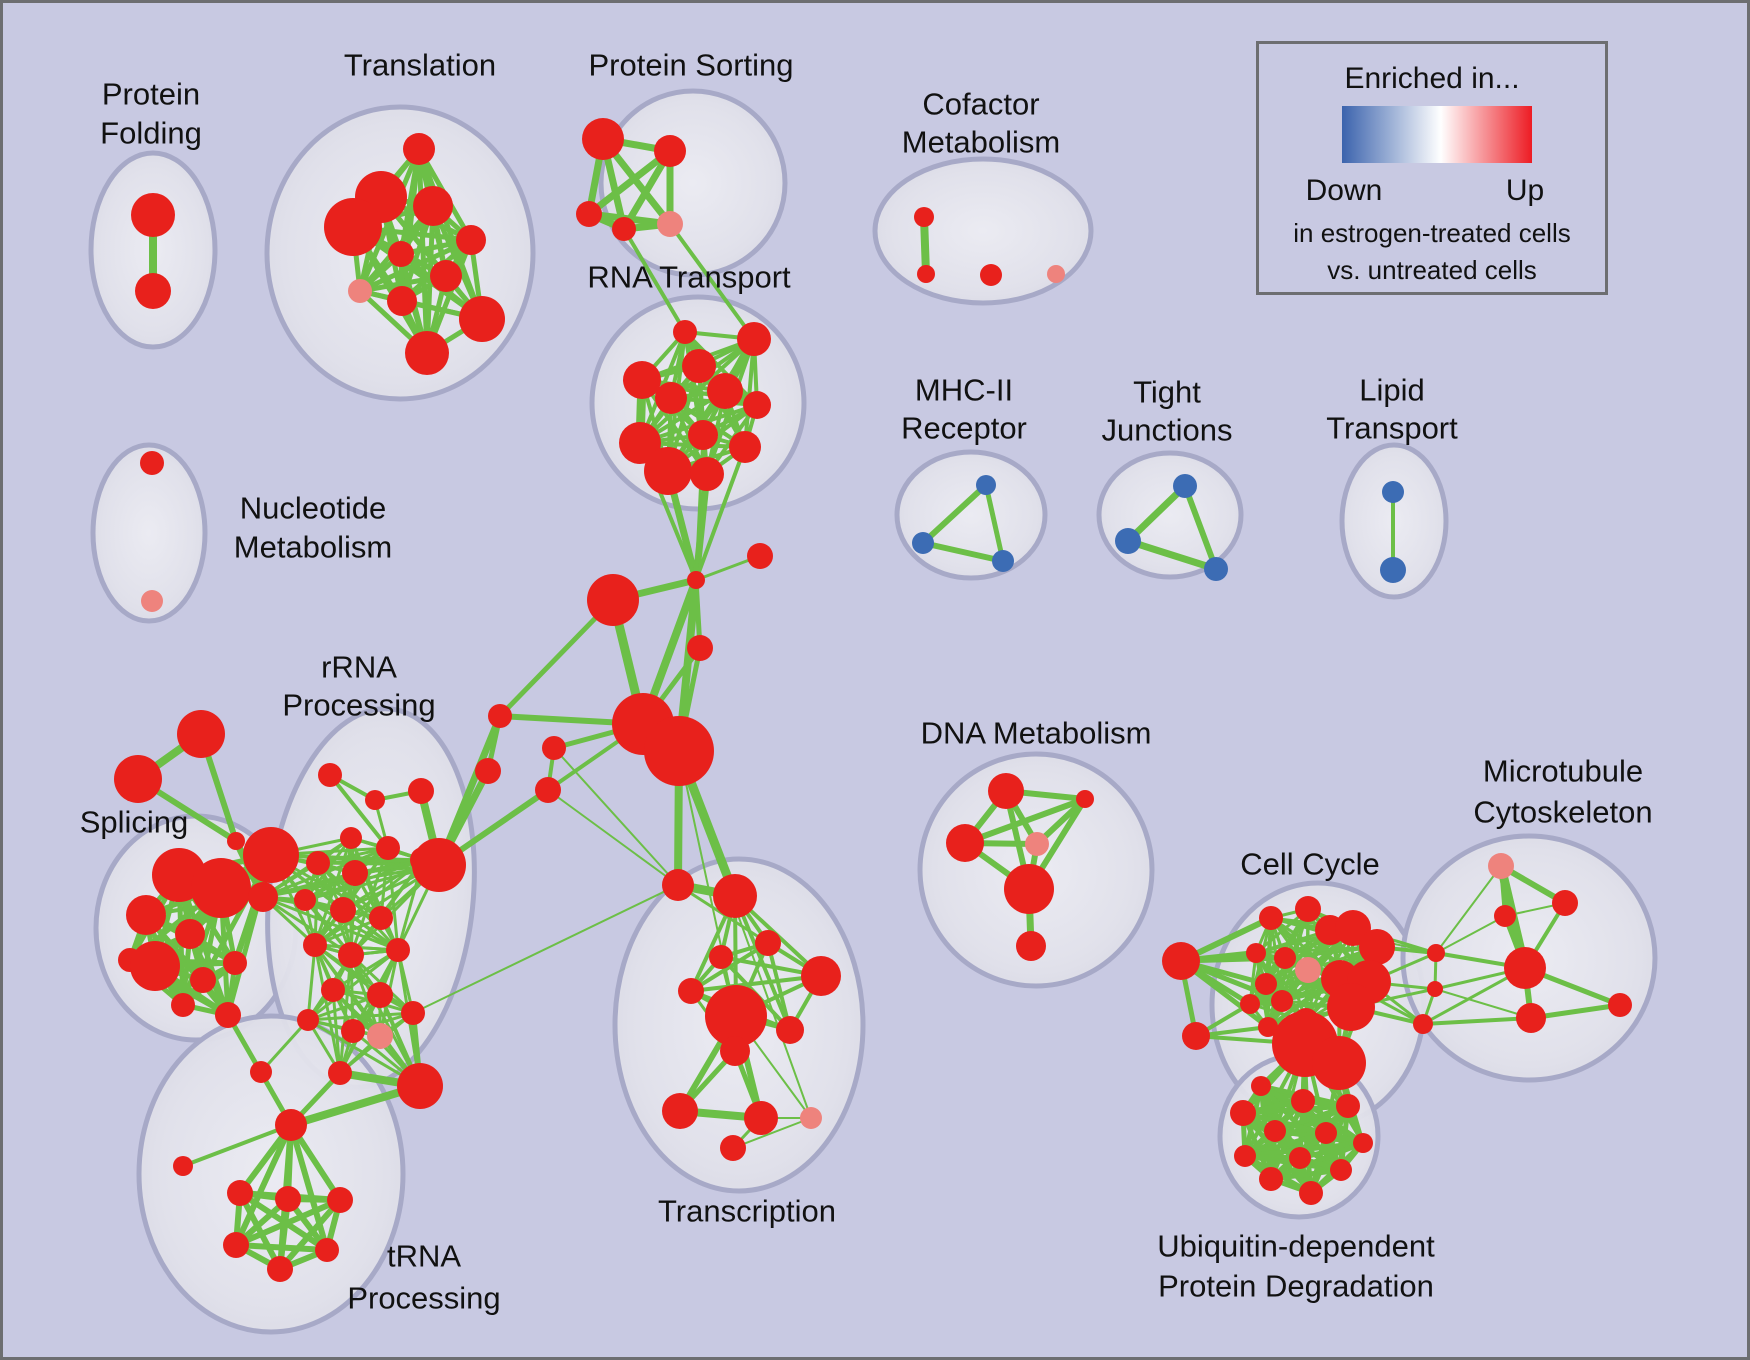 The width and height of the screenshot is (1750, 1360). Describe the element at coordinates (964, 428) in the screenshot. I see `cluster-label-mhc-ii-receptor: Receptor` at that location.